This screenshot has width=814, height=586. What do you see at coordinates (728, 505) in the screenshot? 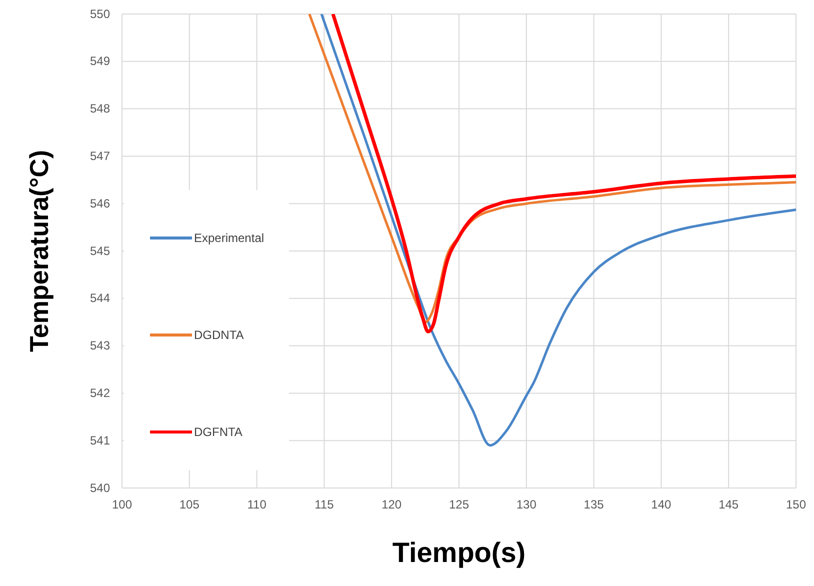
I see `x-tick-label: 145` at bounding box center [728, 505].